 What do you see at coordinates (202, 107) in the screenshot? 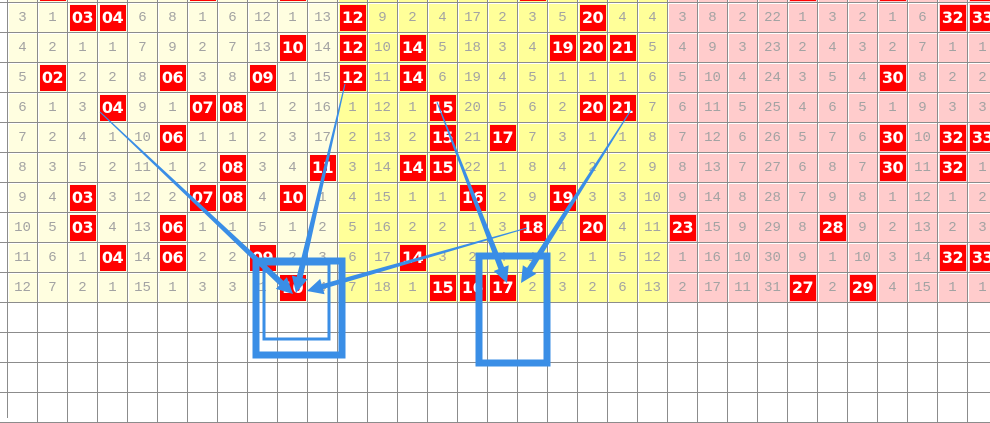
I see `drawn-number: 07` at bounding box center [202, 107].